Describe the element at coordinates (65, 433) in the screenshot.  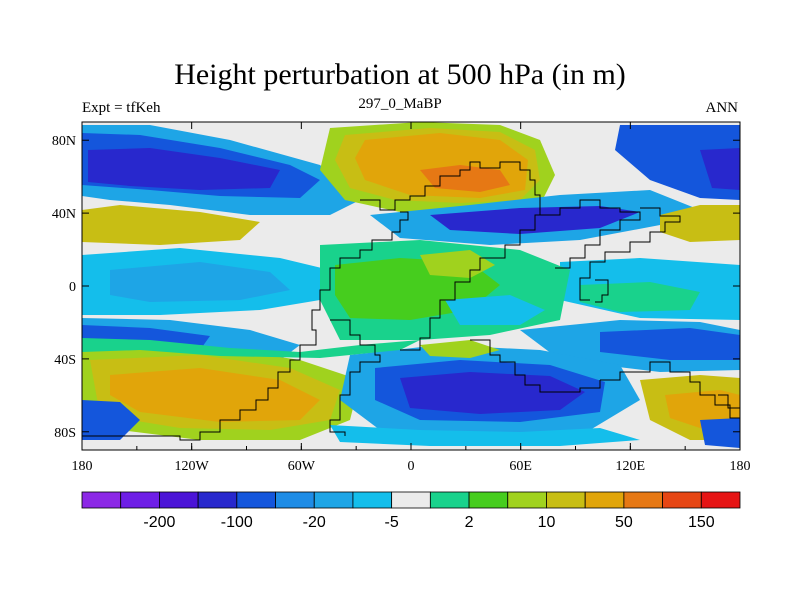
I see `y-tick-label: 80S` at that location.